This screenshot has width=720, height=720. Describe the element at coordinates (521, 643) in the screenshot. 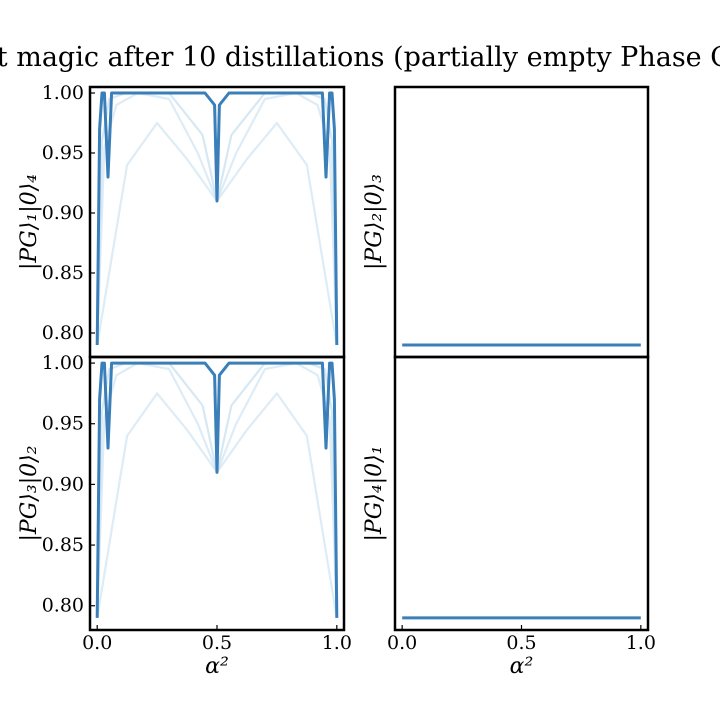

I see `panel-bottom-right-x-tick-label-1: 0.5` at that location.